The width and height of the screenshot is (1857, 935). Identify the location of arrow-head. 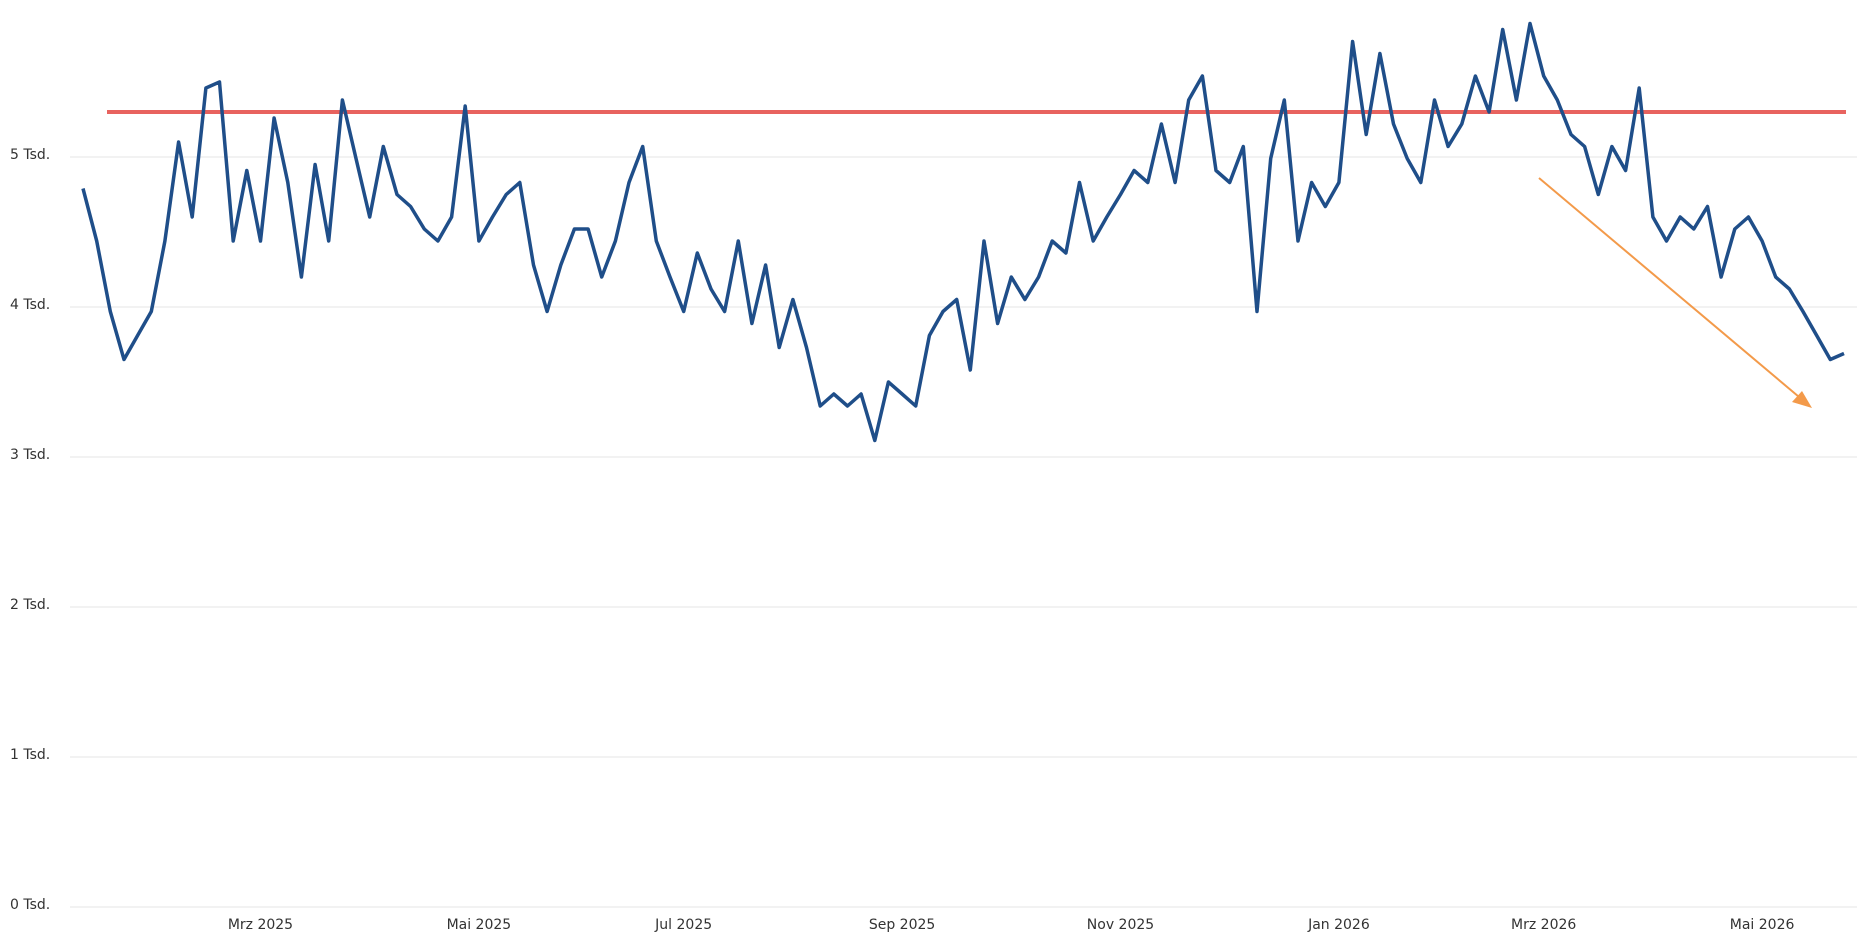
(1802, 399).